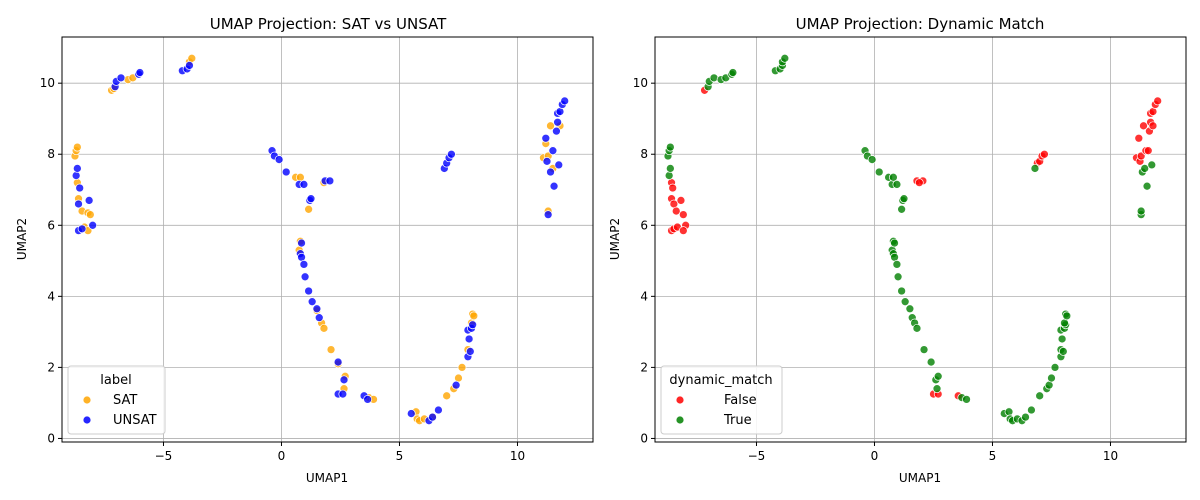 The width and height of the screenshot is (1200, 500). I want to click on y-tick-label: 4, so click(51, 296).